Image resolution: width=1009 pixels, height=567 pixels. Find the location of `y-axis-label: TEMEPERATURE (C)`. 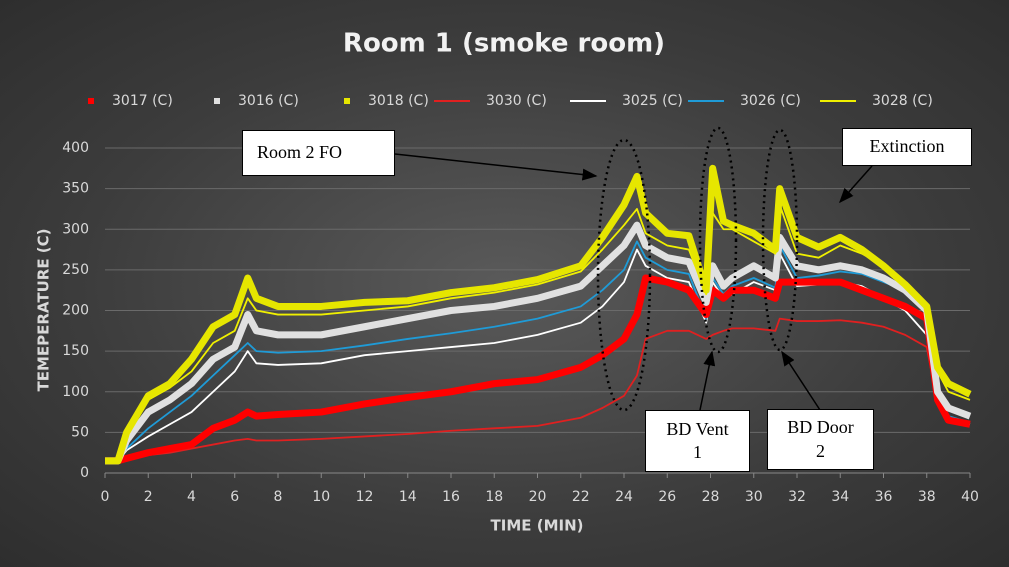

y-axis-label: TEMEPERATURE (C) is located at coordinates (44, 309).